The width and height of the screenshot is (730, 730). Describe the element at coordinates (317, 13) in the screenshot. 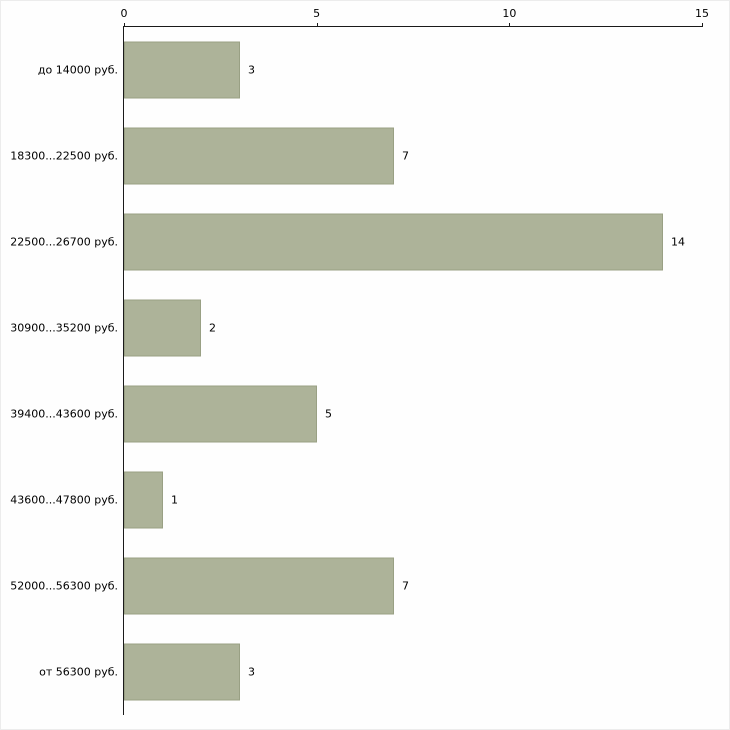

I see `x-tick-label: 5` at that location.